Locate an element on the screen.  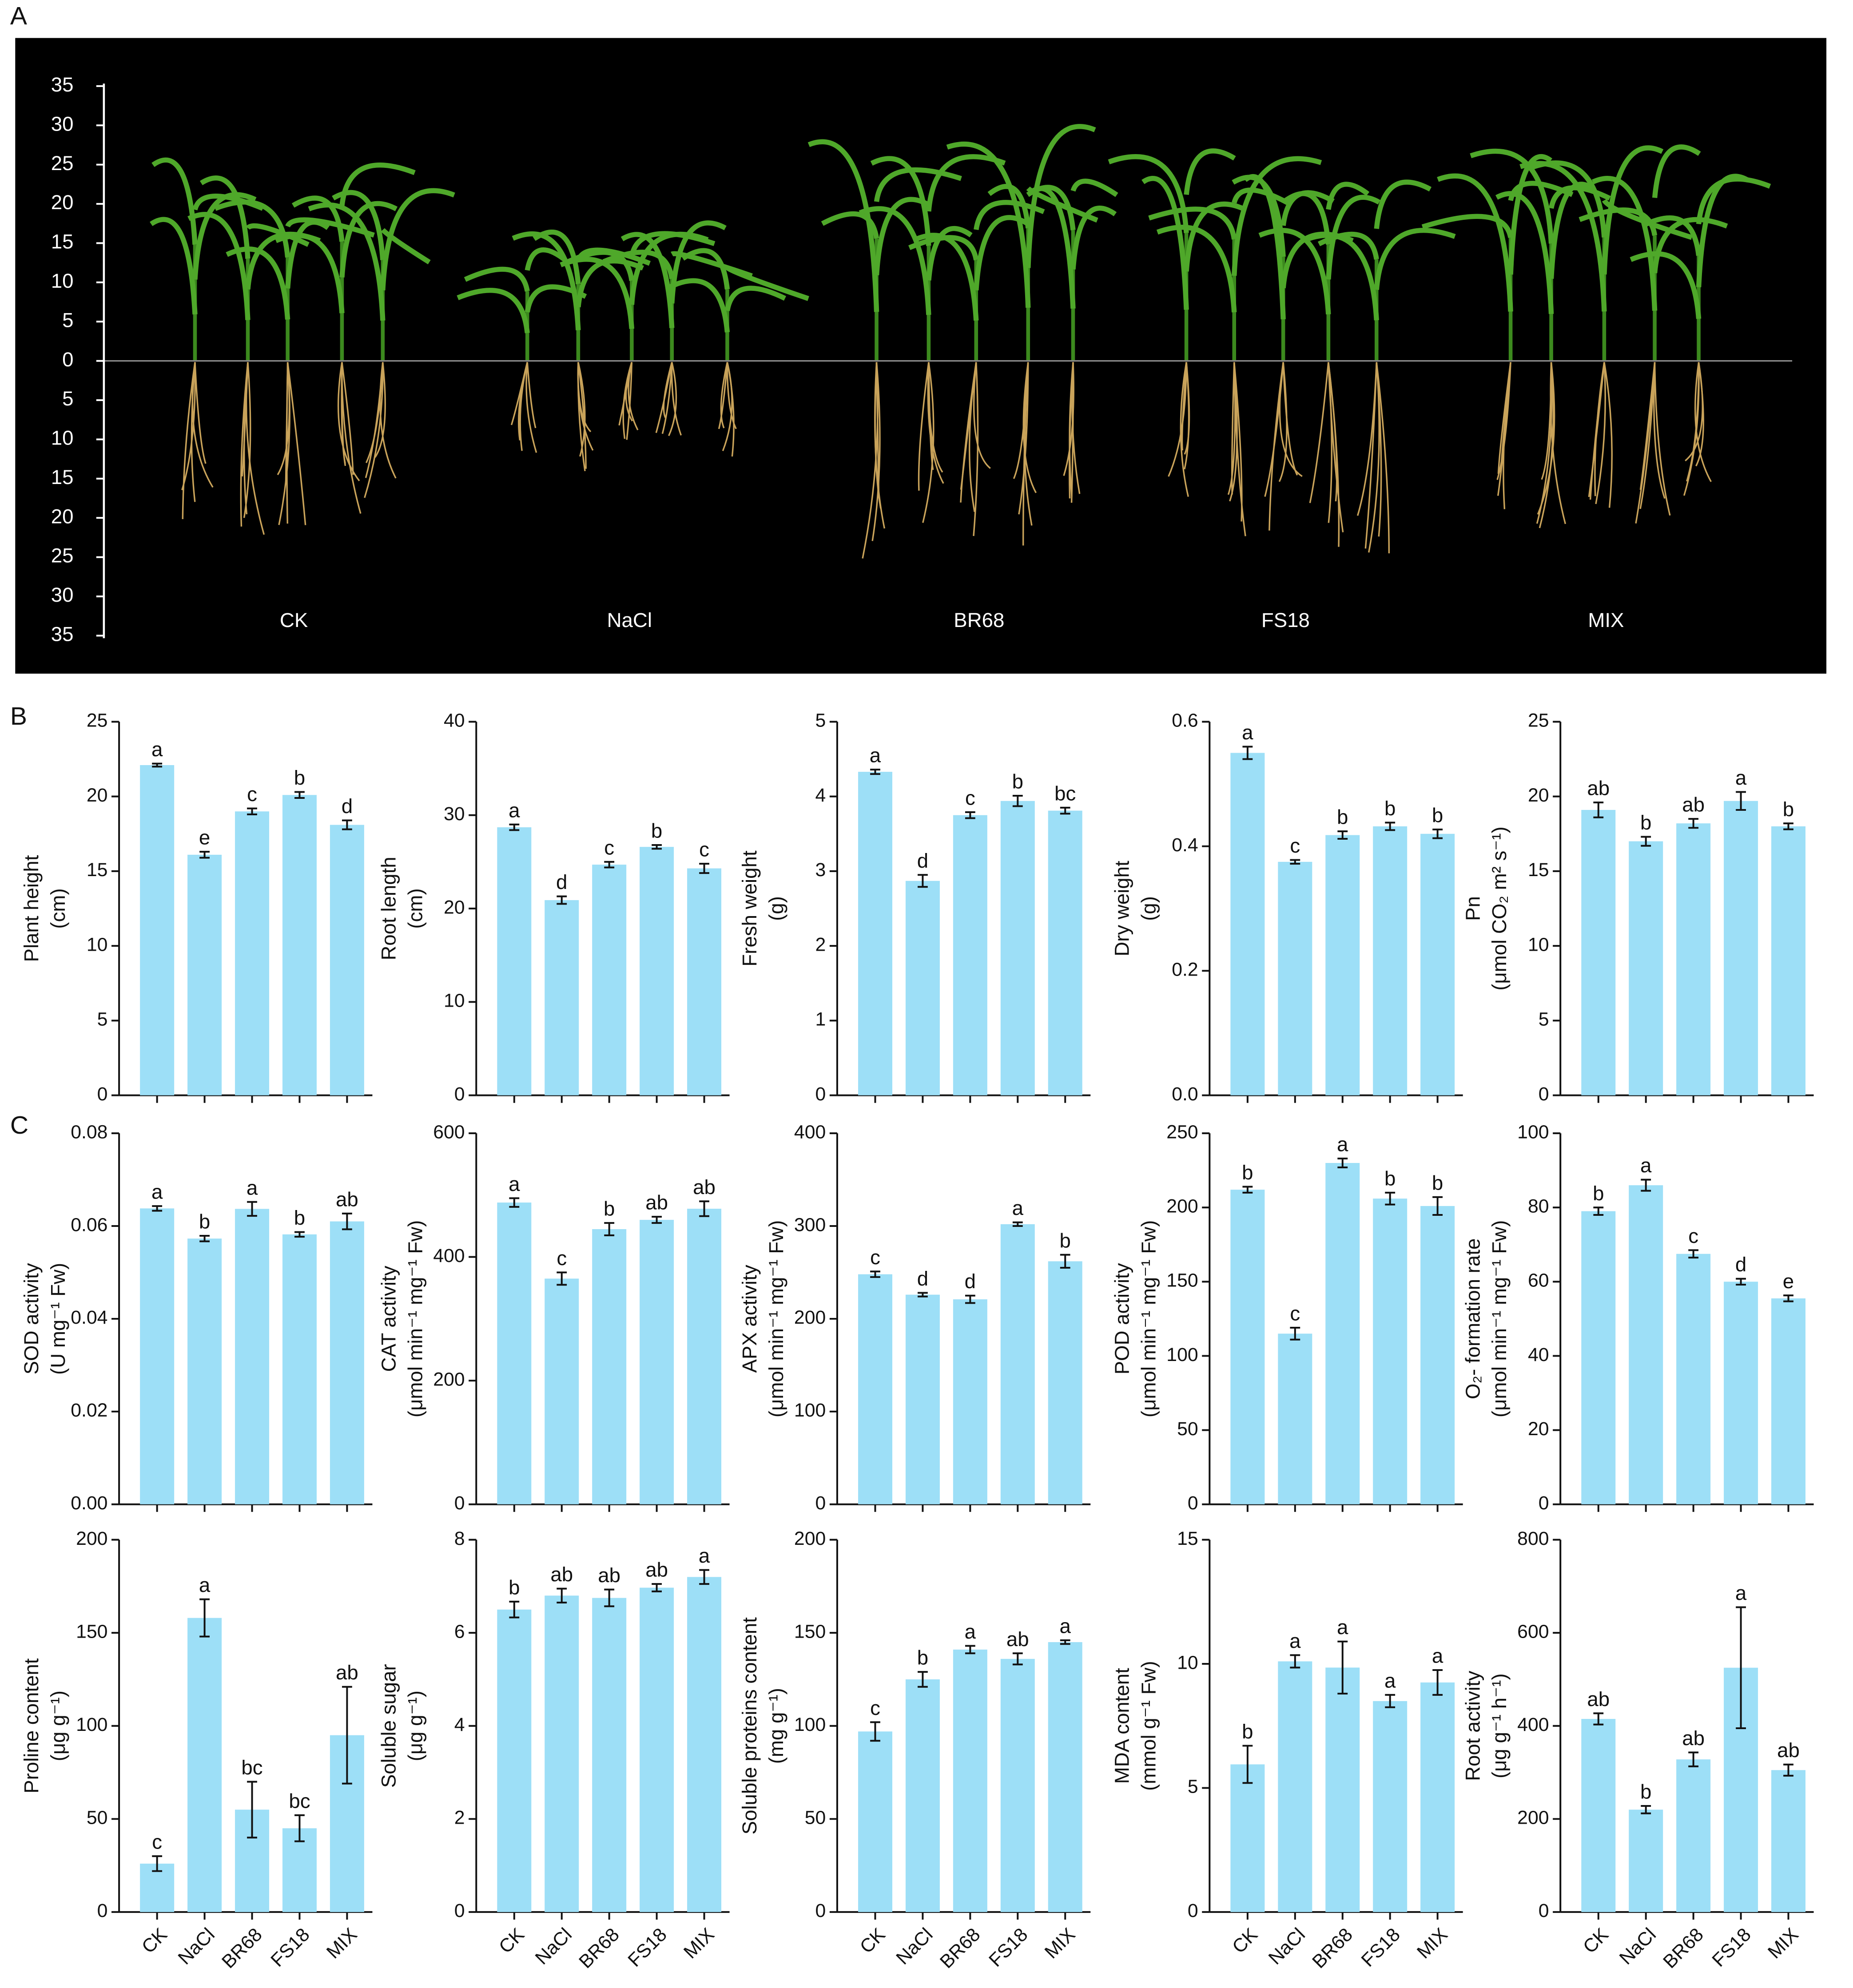
y-tick-label: 0.04 is located at coordinates (89, 1317).